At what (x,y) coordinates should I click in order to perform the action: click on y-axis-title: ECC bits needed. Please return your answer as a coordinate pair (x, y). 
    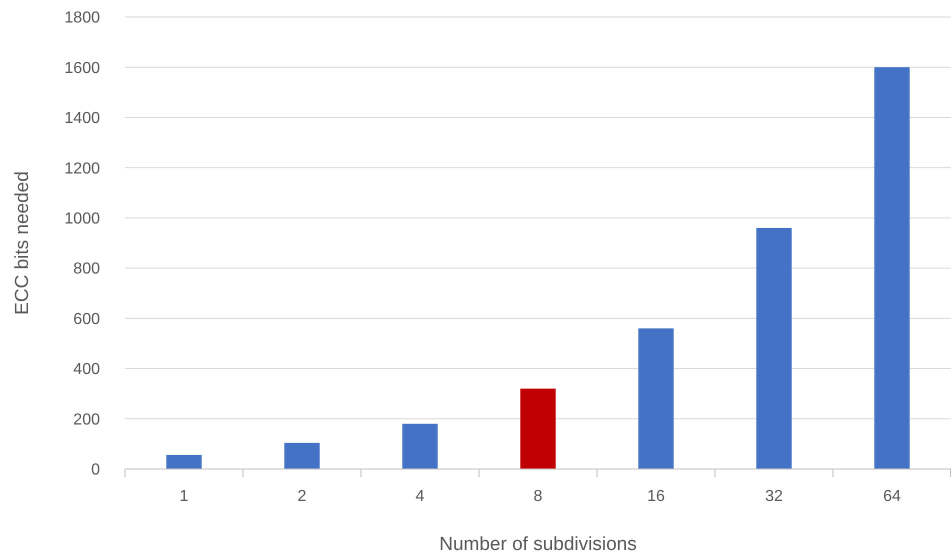
    Looking at the image, I should click on (22, 243).